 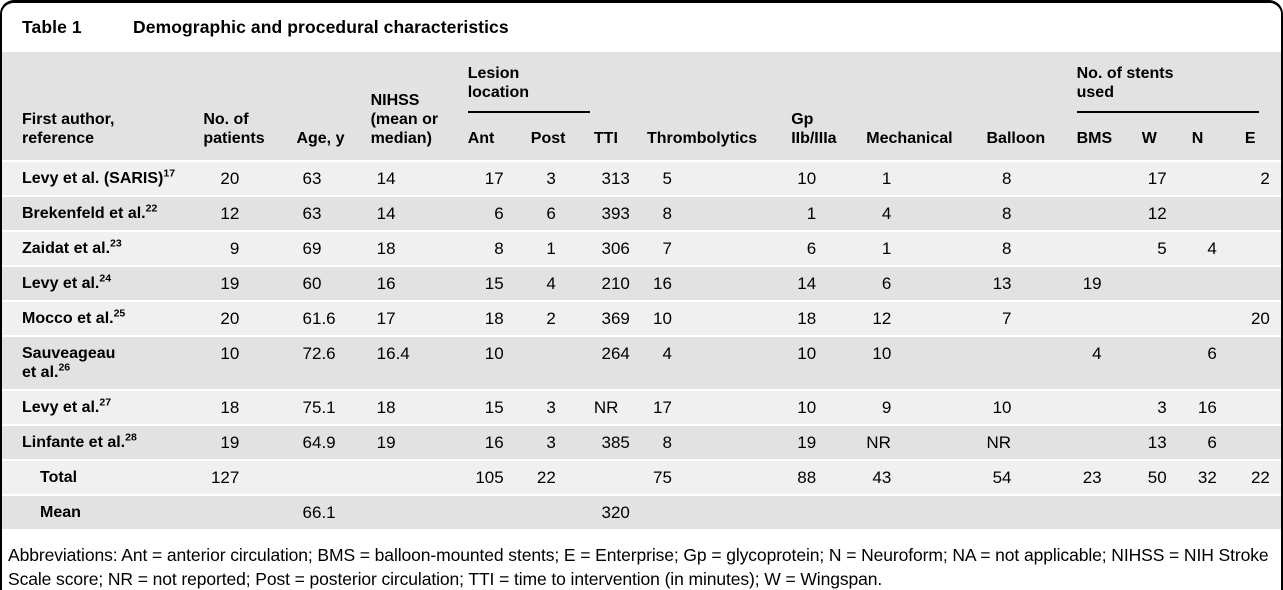 I want to click on cell-patients, so click(x=250, y=511).